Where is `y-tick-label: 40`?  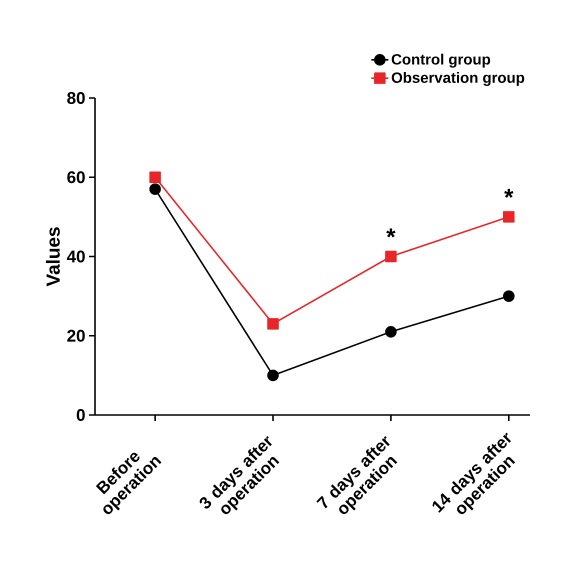
y-tick-label: 40 is located at coordinates (75, 256).